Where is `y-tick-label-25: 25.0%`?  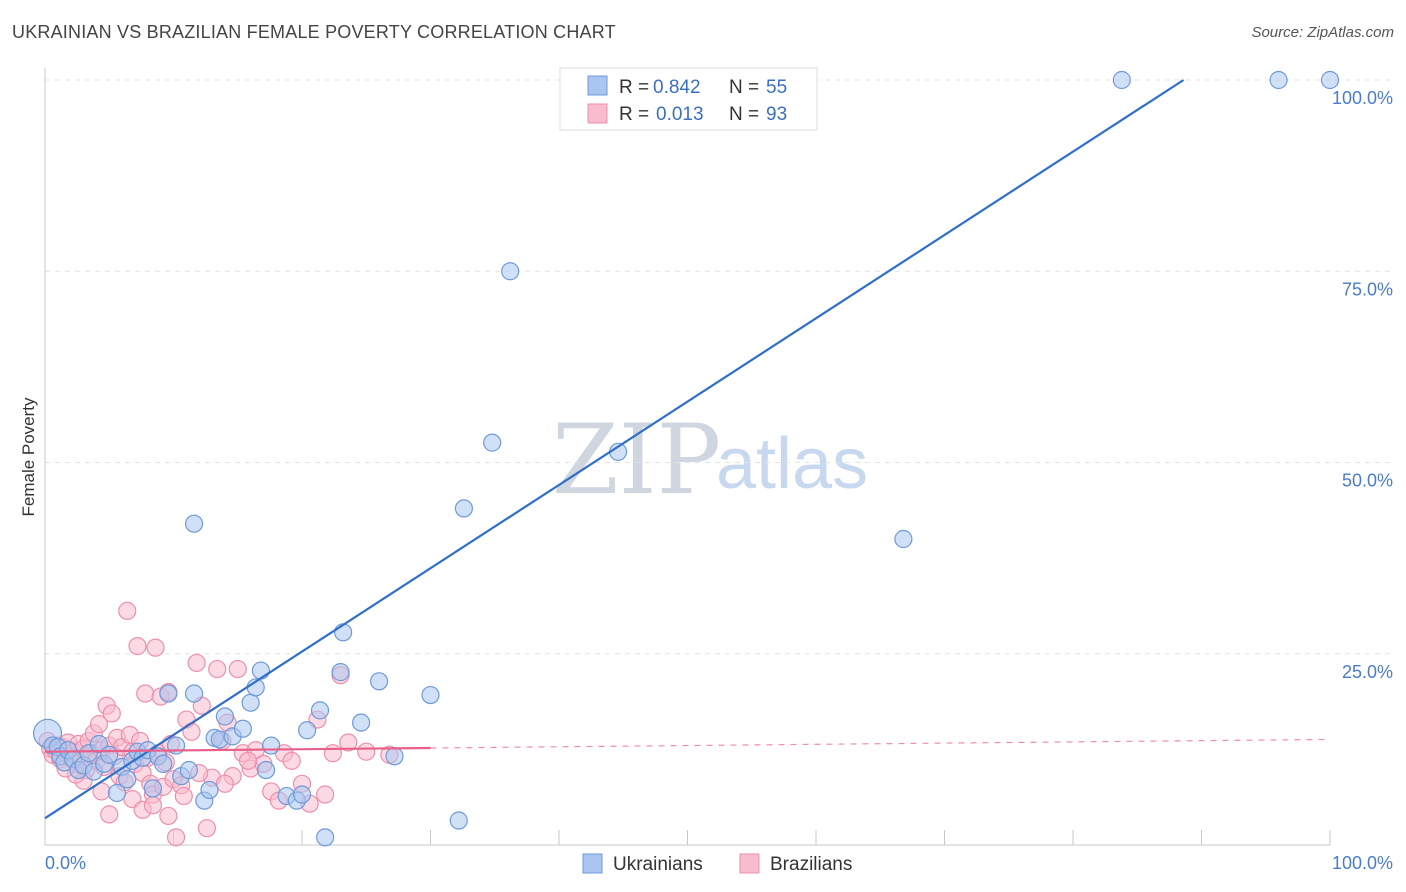 y-tick-label-25: 25.0% is located at coordinates (1367, 672).